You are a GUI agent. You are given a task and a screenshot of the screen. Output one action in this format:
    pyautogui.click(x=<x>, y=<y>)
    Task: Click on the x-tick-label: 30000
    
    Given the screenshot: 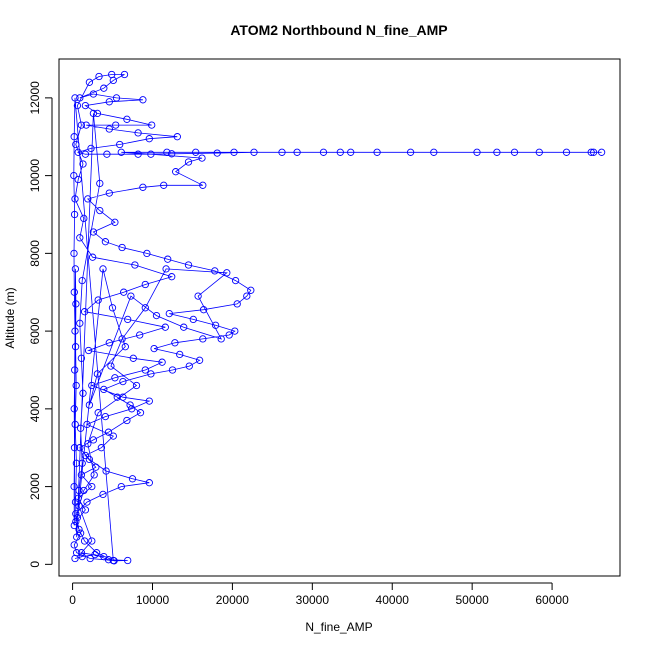 What is the action you would take?
    pyautogui.click(x=313, y=600)
    